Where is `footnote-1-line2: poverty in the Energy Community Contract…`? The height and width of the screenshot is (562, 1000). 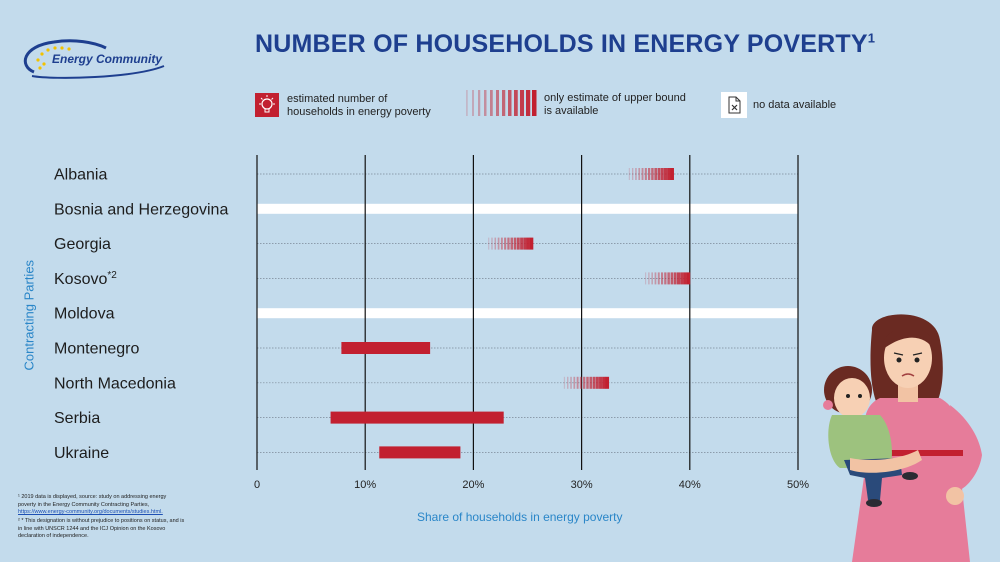 footnote-1-line2: poverty in the Energy Community Contract… is located at coordinates (84, 504).